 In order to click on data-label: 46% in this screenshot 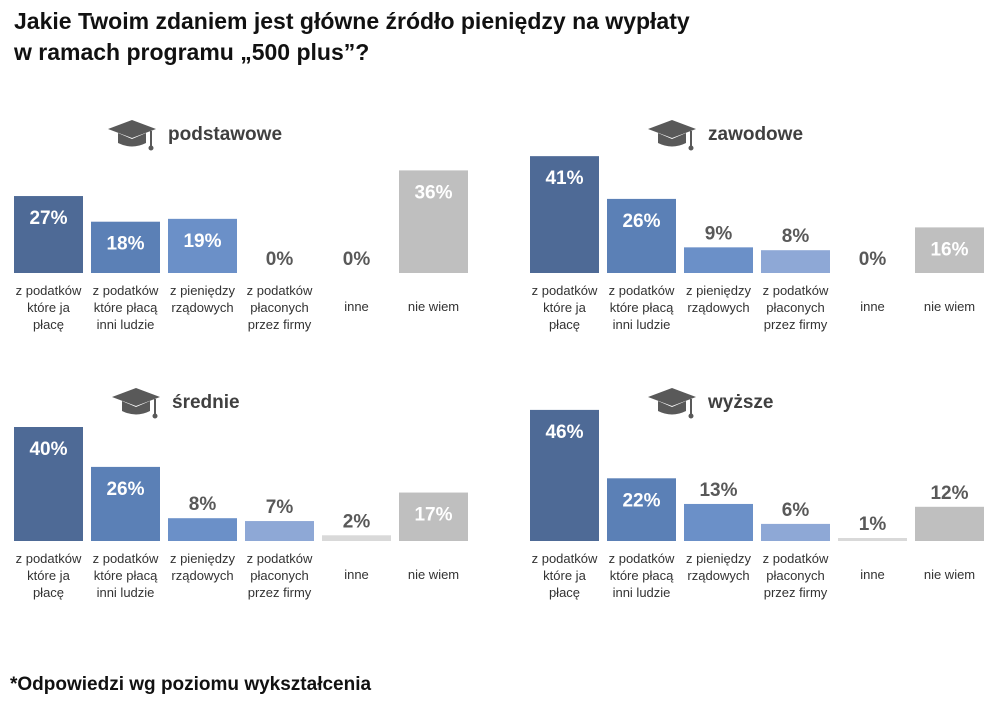, I will do `click(564, 432)`.